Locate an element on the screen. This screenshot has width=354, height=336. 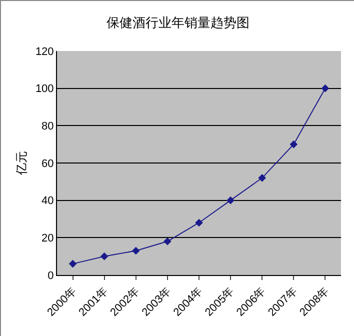
y-tick-label: 20 is located at coordinates (48, 238).